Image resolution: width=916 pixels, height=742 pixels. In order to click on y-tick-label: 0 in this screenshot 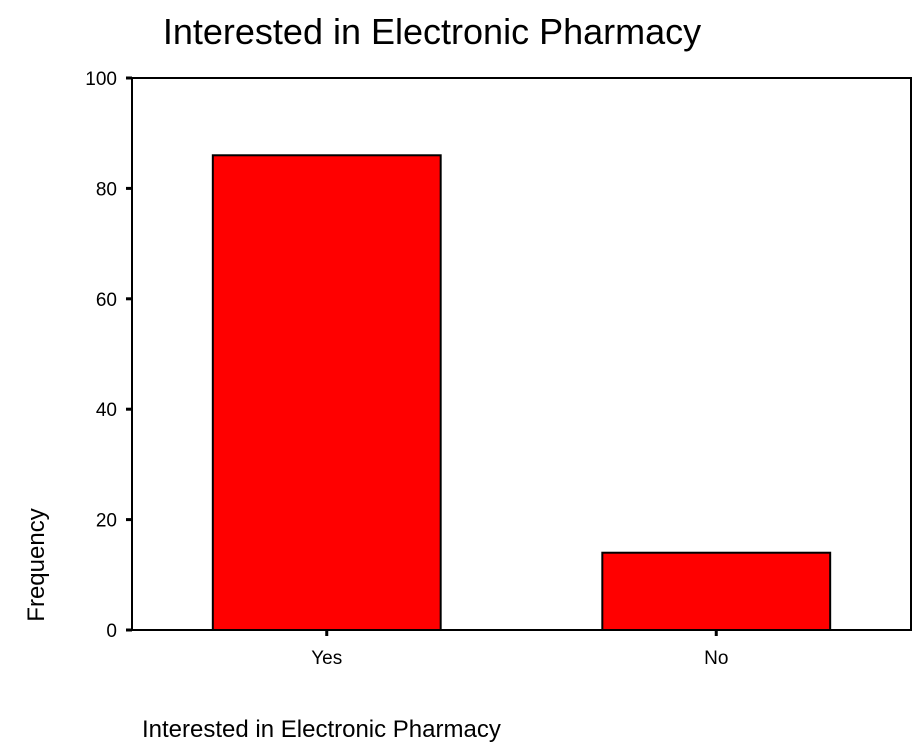, I will do `click(111, 631)`.